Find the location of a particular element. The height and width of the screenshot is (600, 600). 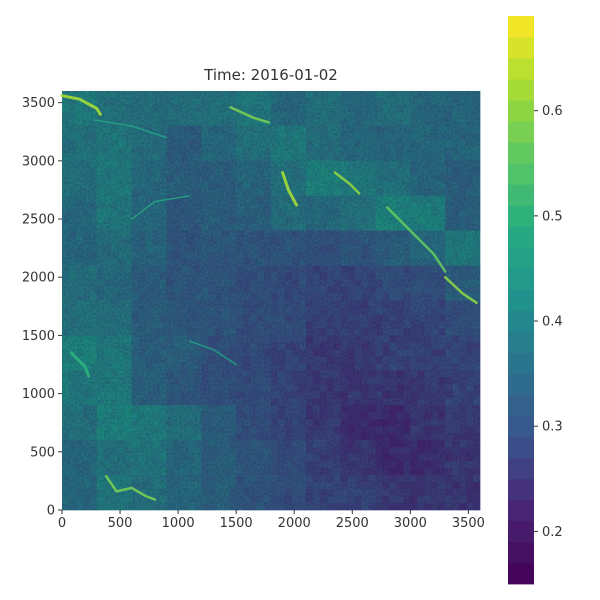

y-tick-label: 2000 is located at coordinates (38, 278).